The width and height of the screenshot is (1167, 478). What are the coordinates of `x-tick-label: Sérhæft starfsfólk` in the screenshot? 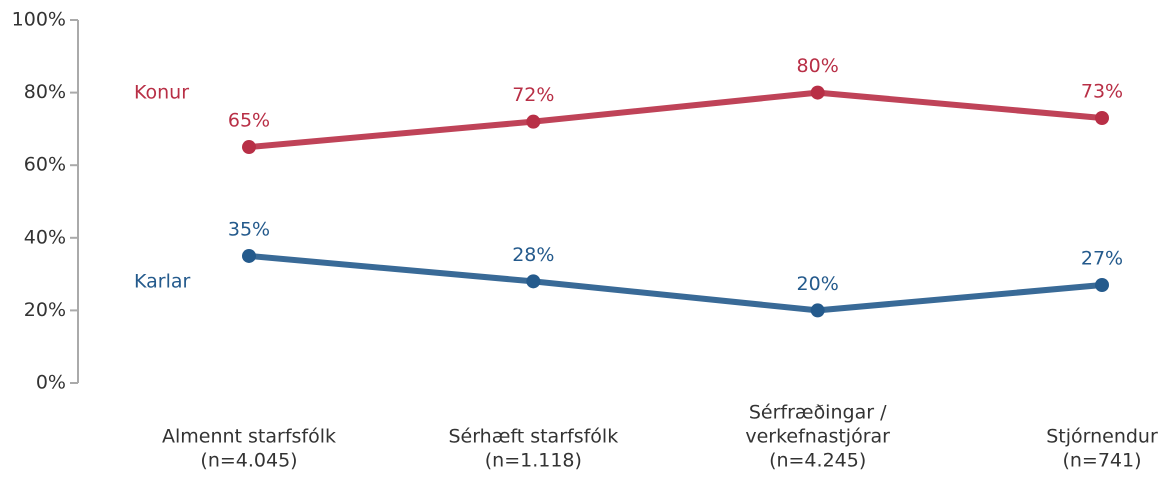 It's located at (533, 437).